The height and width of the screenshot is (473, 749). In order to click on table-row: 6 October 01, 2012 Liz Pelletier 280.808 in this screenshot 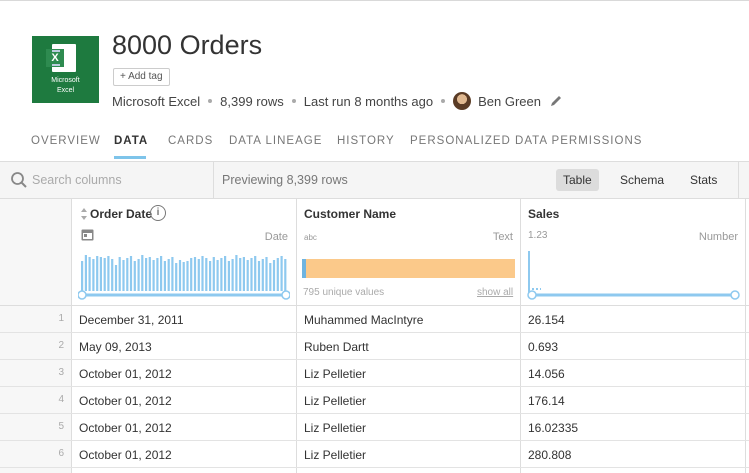, I will do `click(374, 454)`.